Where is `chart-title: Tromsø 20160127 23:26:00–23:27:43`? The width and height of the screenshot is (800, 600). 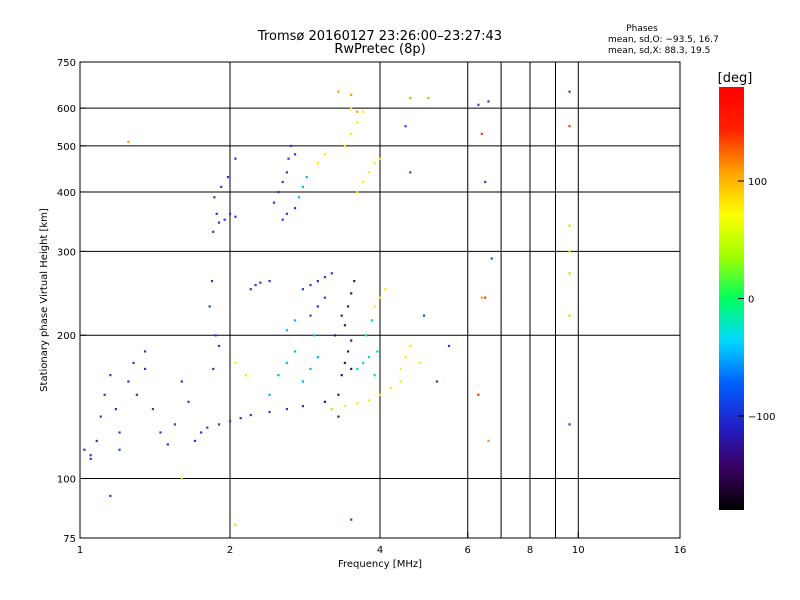 chart-title: Tromsø 20160127 23:26:00–23:27:43 is located at coordinates (379, 36).